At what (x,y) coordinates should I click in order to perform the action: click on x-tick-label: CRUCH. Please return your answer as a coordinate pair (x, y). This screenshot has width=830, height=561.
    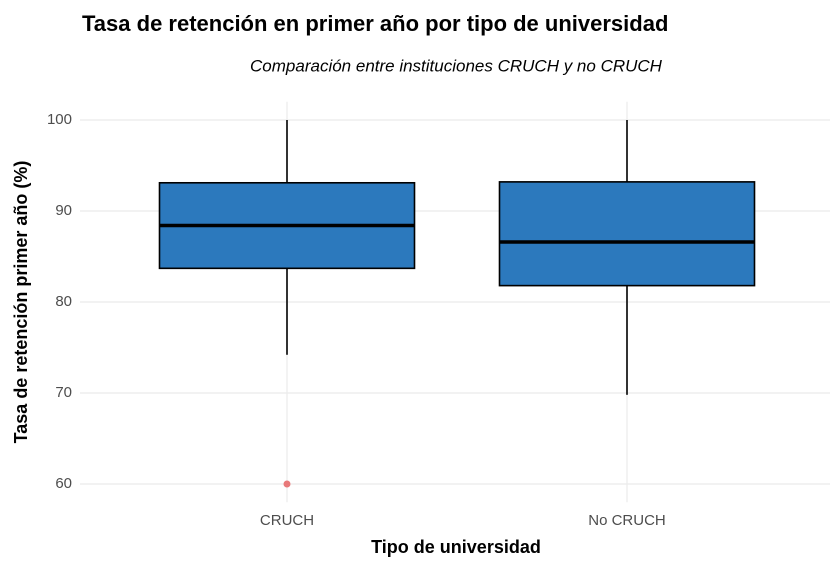
    Looking at the image, I should click on (287, 520).